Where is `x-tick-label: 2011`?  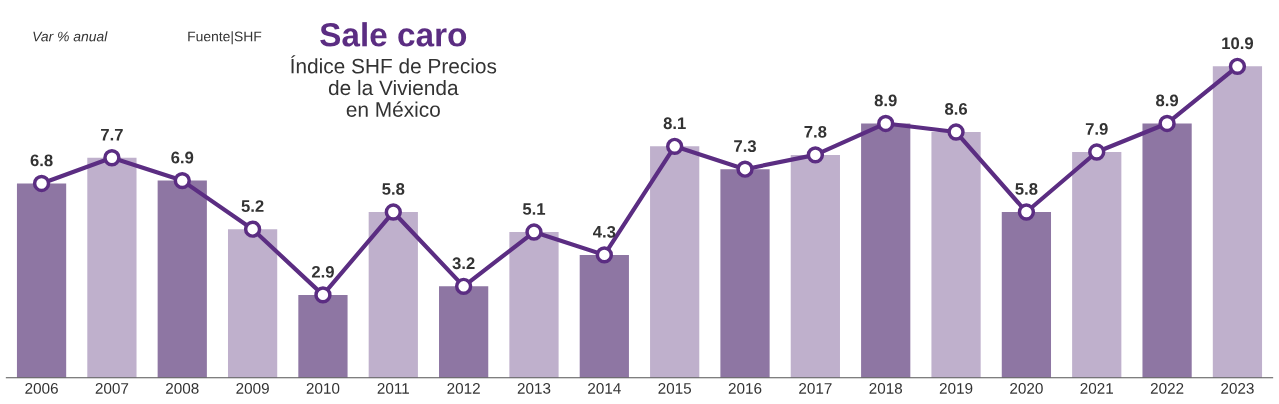 x-tick-label: 2011 is located at coordinates (393, 388).